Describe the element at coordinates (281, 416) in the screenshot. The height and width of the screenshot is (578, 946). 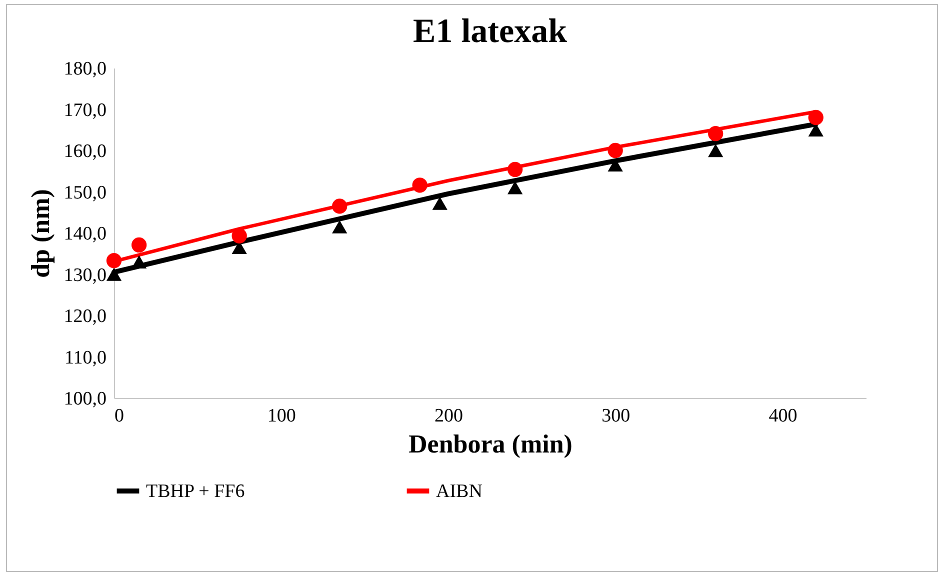
I see `x-tick-label: 100` at that location.